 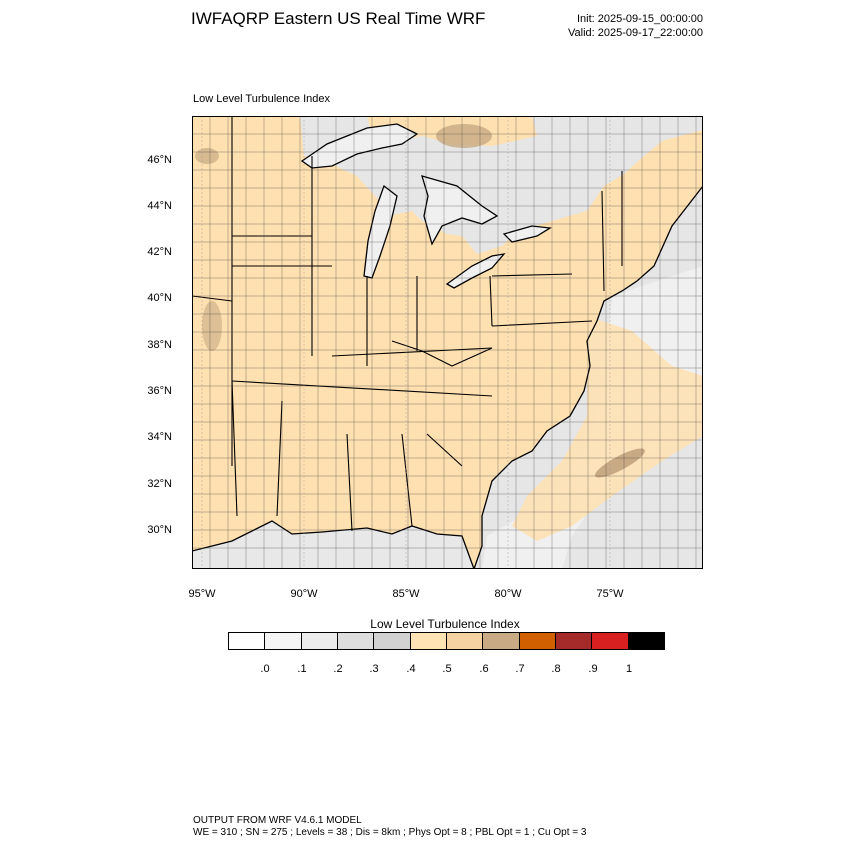 What do you see at coordinates (304, 594) in the screenshot?
I see `lon-label-90: 90°W` at bounding box center [304, 594].